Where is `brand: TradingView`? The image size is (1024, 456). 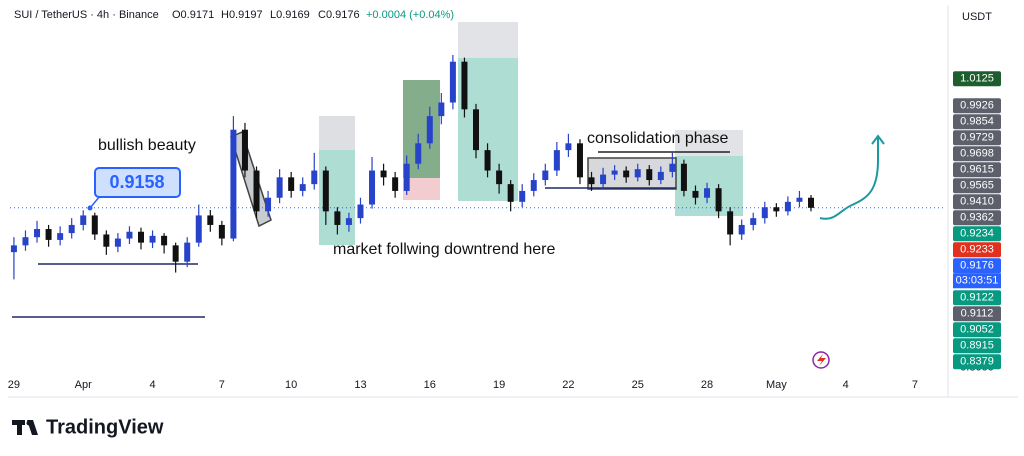
brand: TradingView is located at coordinates (105, 427).